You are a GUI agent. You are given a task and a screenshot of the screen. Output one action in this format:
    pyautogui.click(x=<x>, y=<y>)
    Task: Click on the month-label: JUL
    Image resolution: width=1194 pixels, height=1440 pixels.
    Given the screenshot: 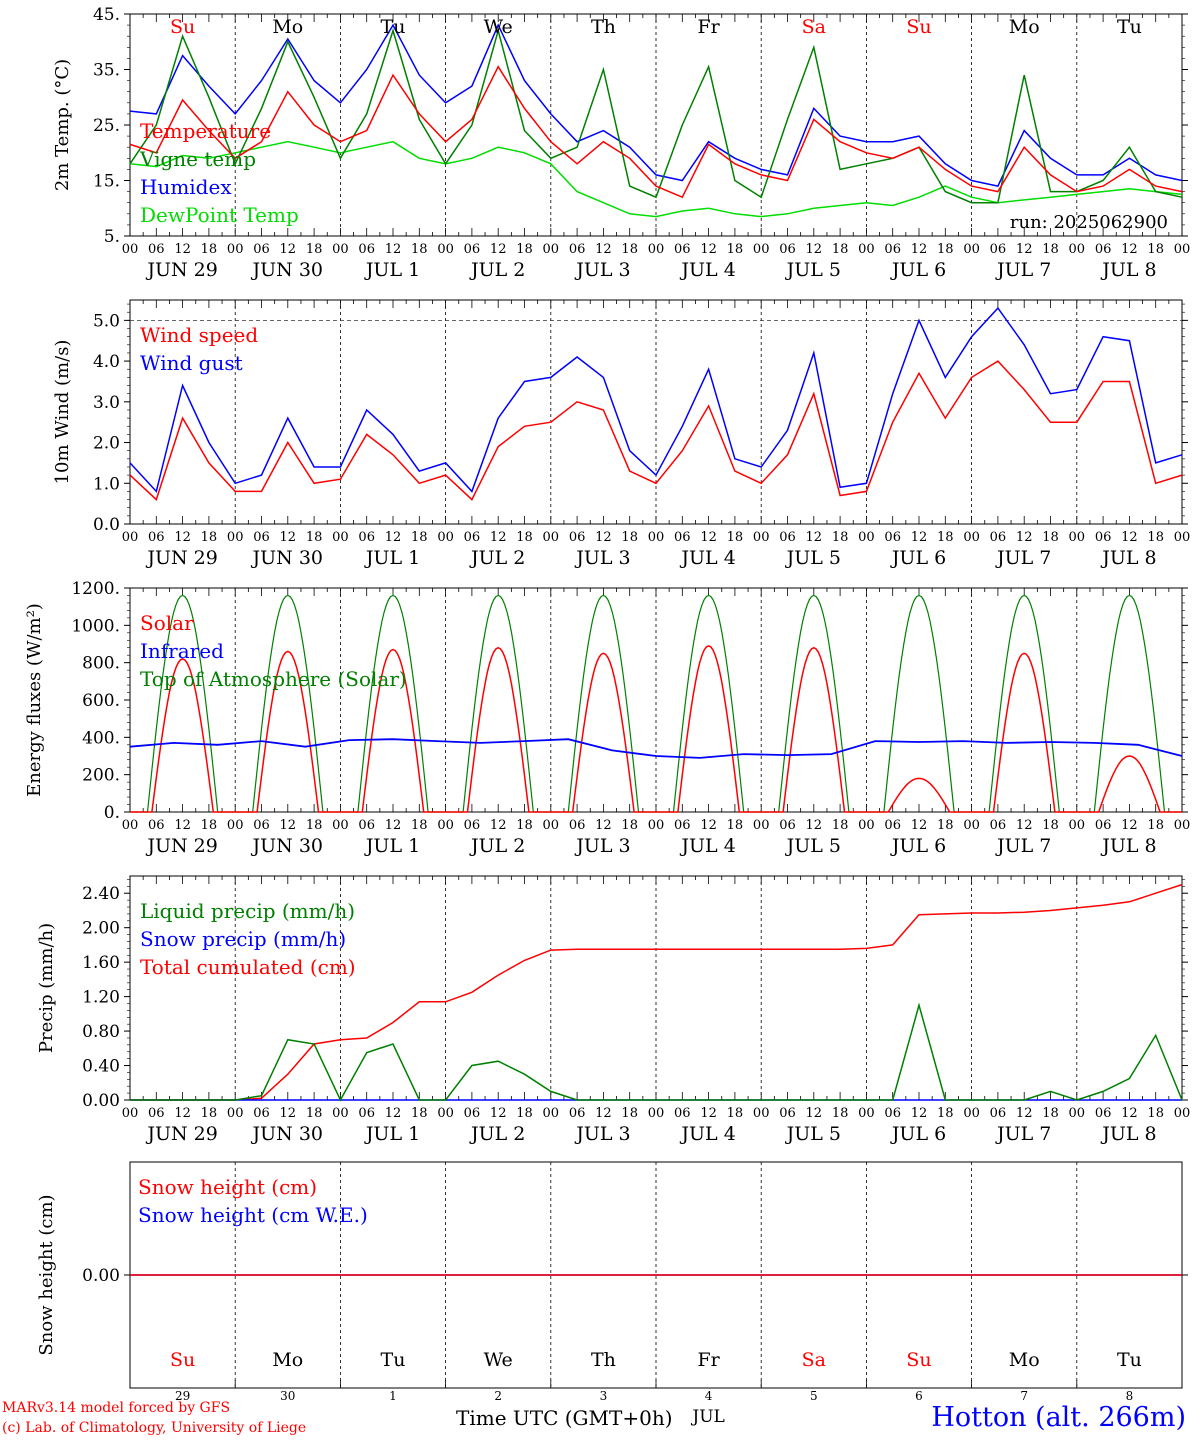 What is the action you would take?
    pyautogui.click(x=707, y=1417)
    